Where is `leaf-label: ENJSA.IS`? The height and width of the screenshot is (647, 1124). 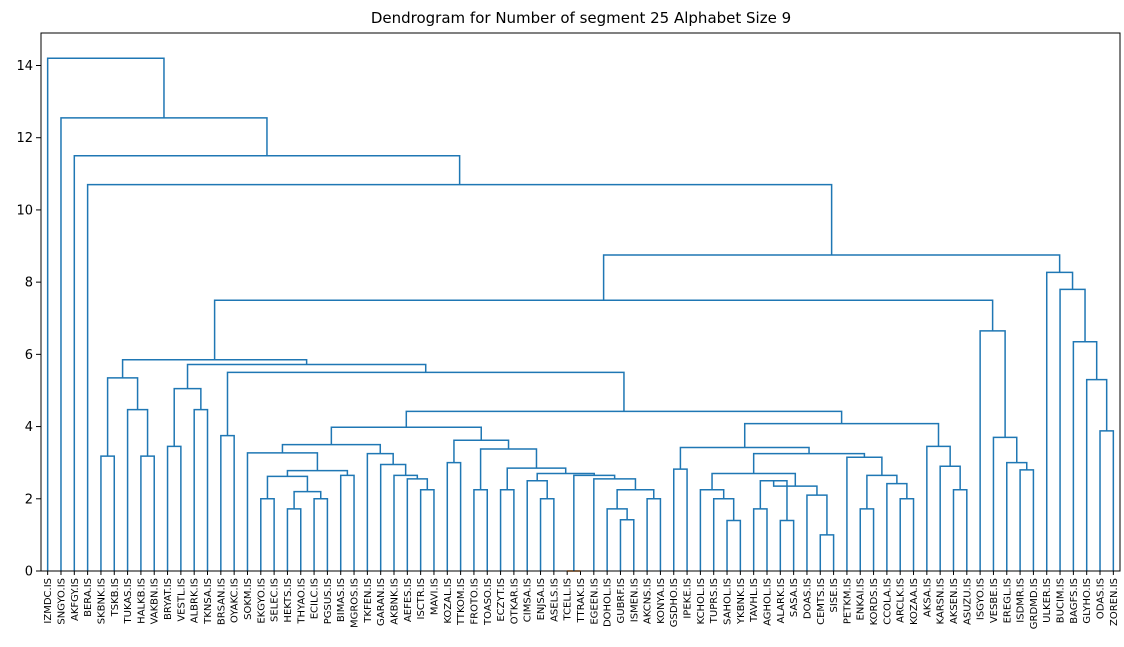
leaf-label: ENJSA.IS is located at coordinates (541, 599).